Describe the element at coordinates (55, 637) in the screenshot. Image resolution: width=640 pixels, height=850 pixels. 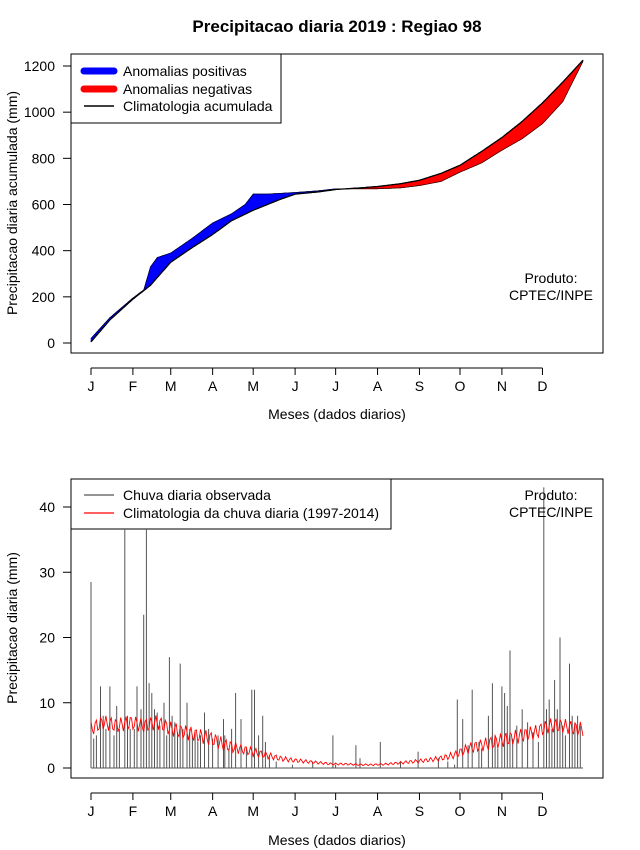
I see `bottom-y-axis: 0 10 20 30 40` at that location.